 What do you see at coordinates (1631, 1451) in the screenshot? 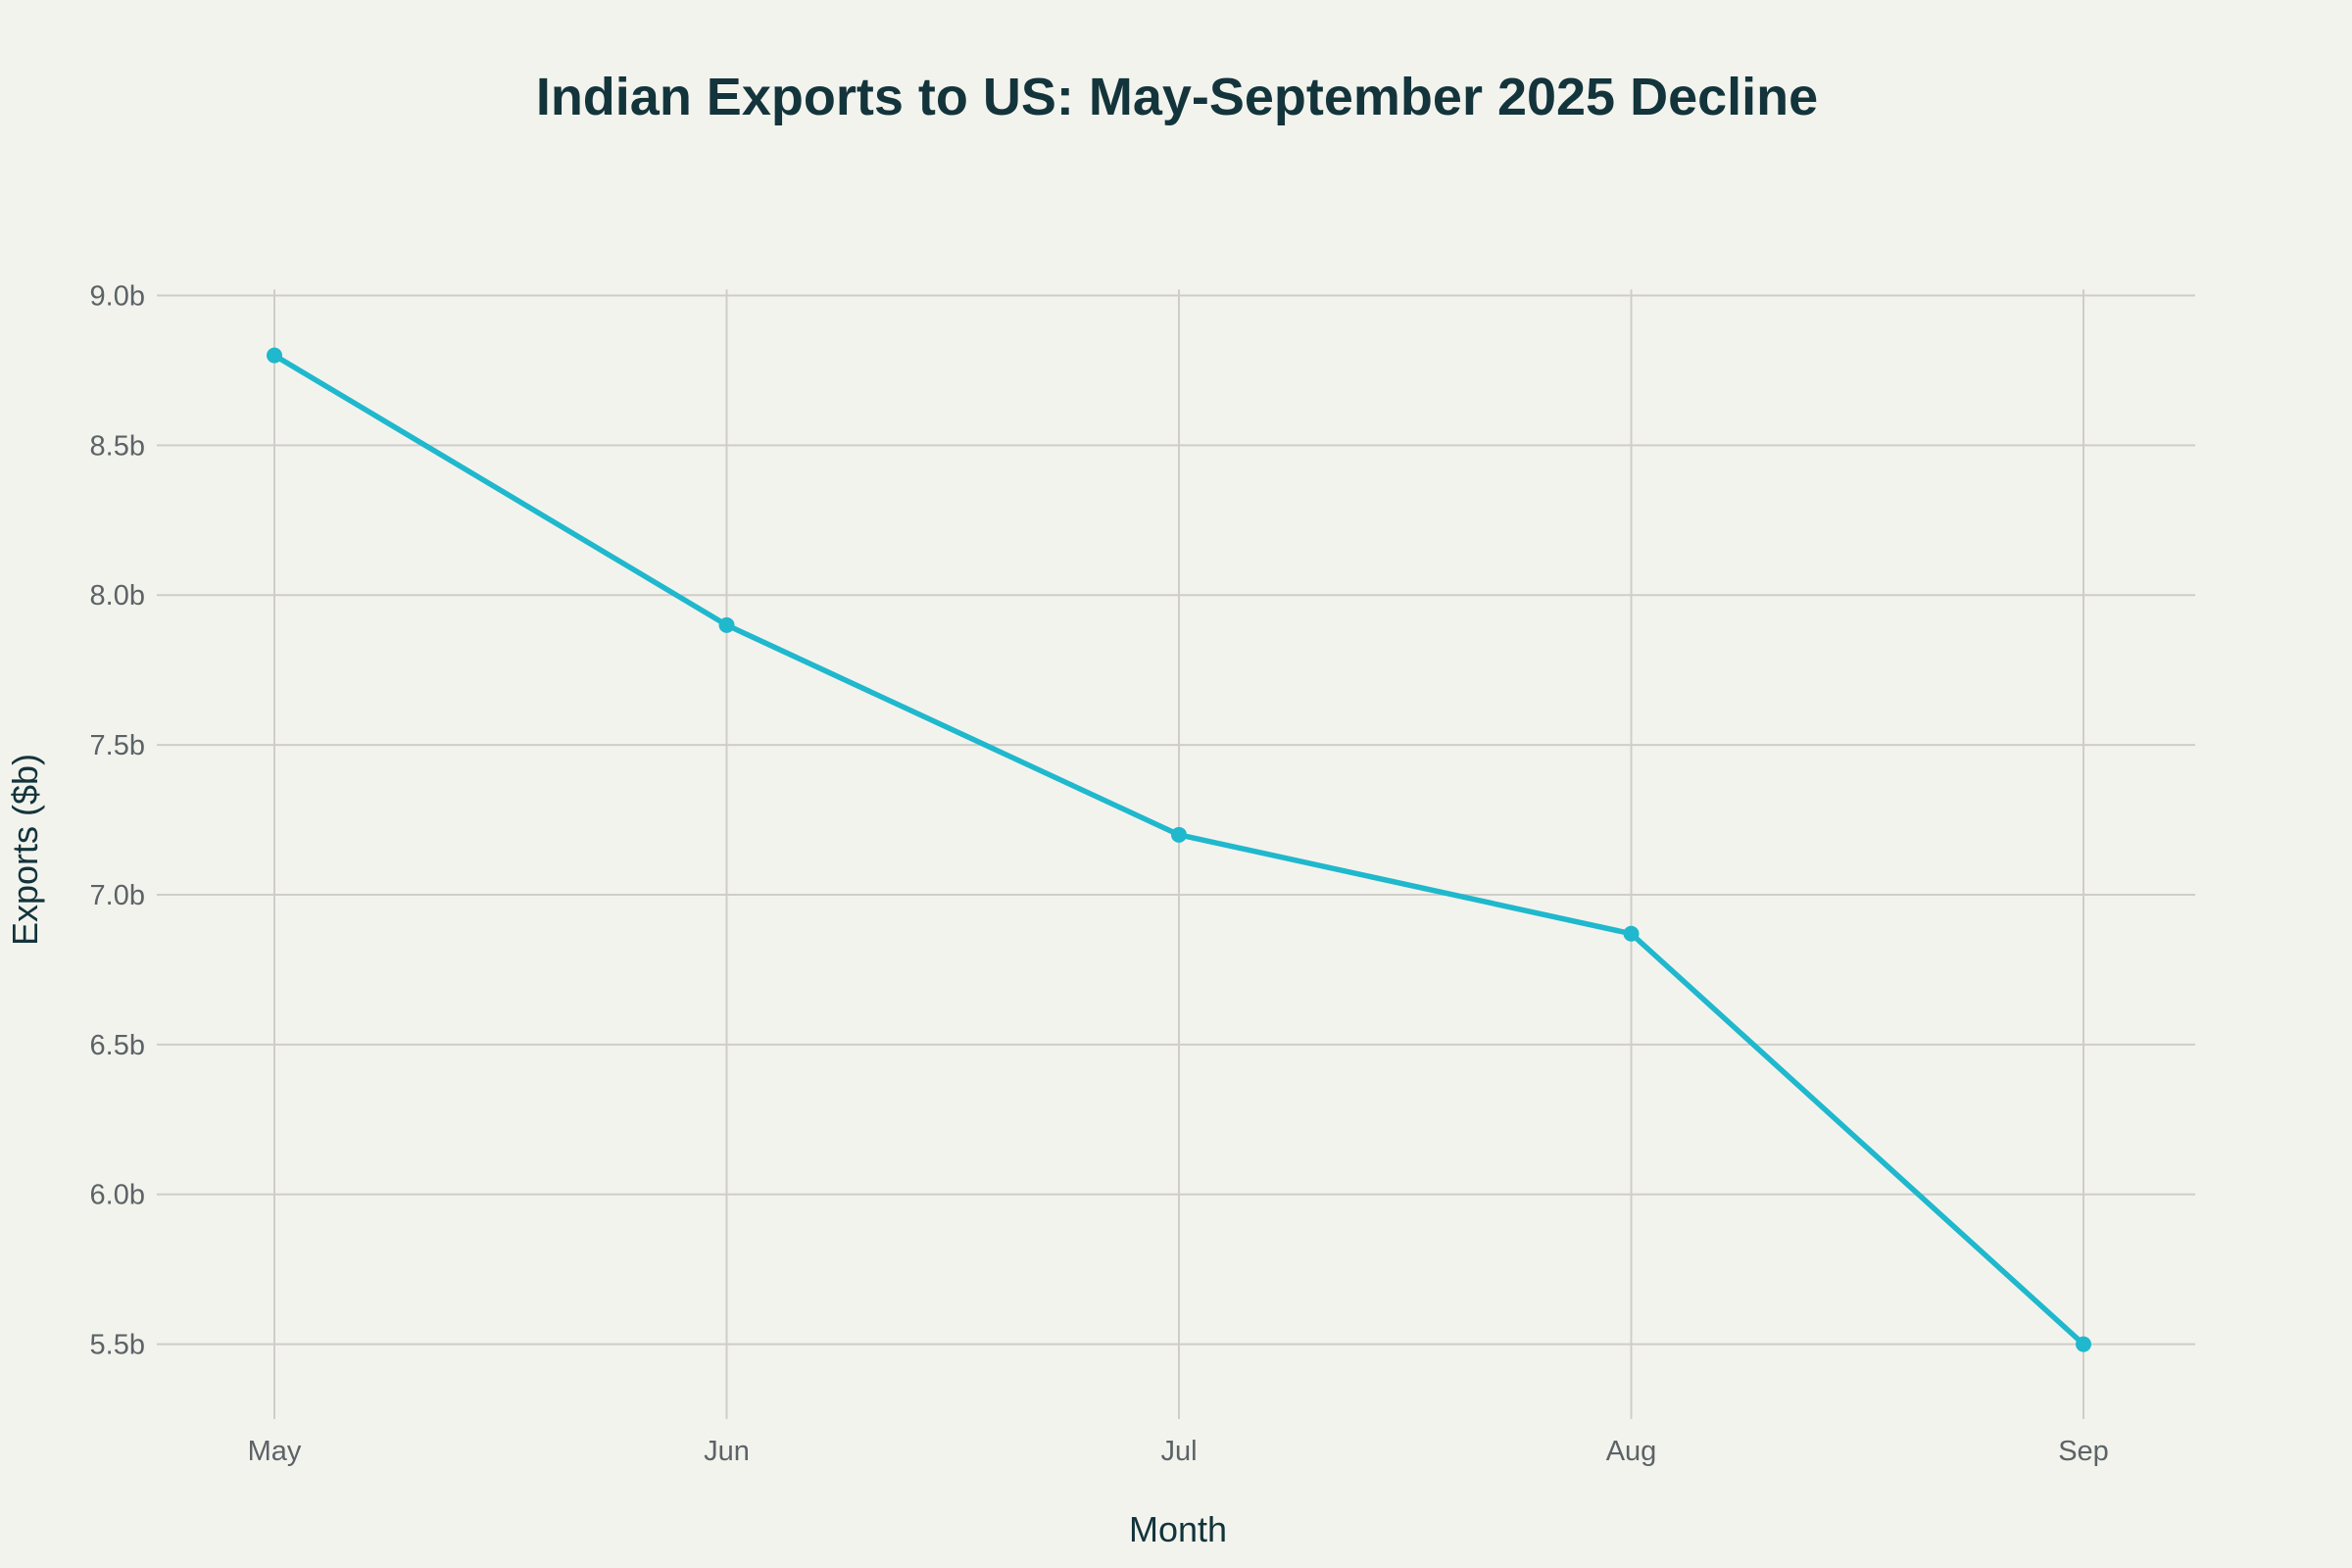
I see `x-tick-label: Aug` at bounding box center [1631, 1451].